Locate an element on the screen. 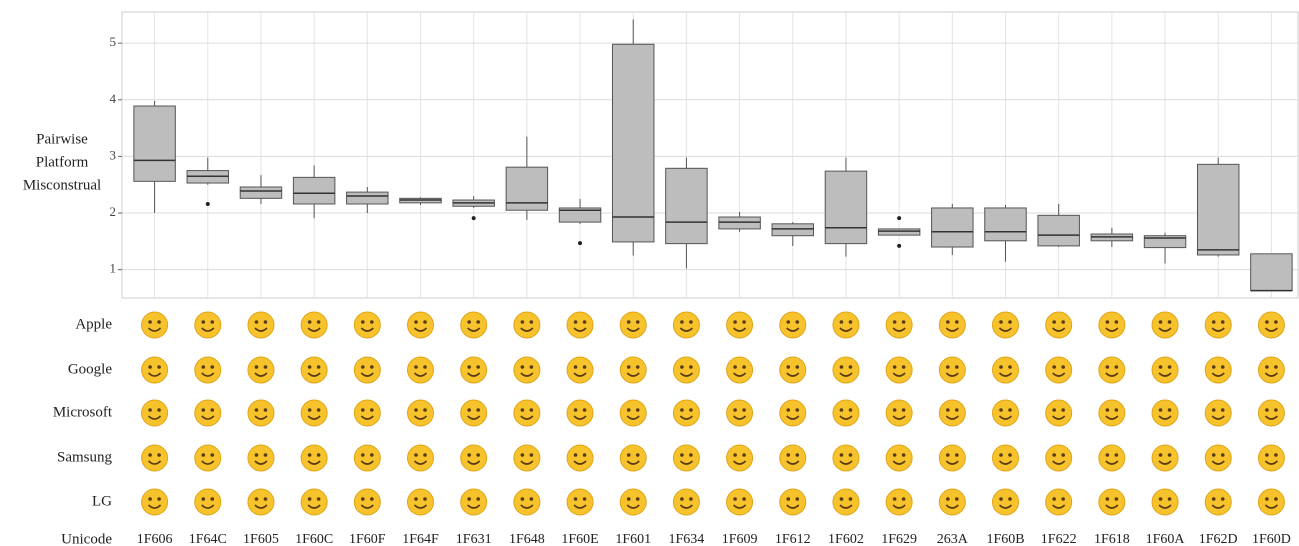 The width and height of the screenshot is (1299, 546). box is located at coordinates (1058, 230).